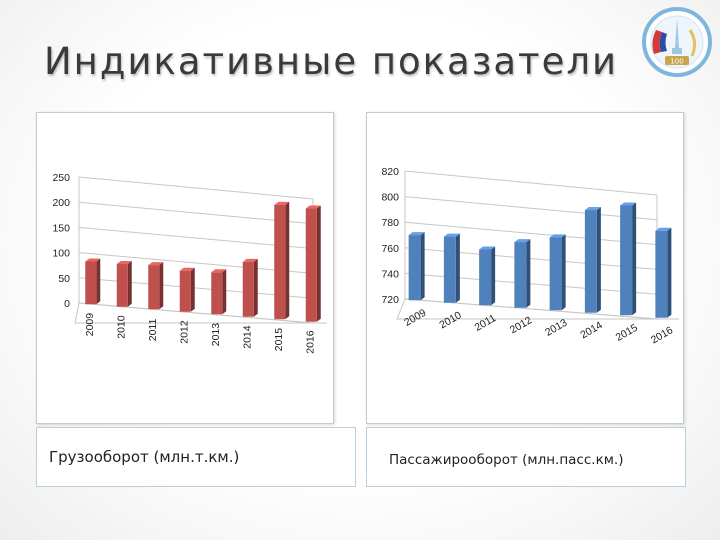 This screenshot has height=540, width=720. Describe the element at coordinates (331, 61) in the screenshot. I see `page-title: Индикативные показатели` at that location.